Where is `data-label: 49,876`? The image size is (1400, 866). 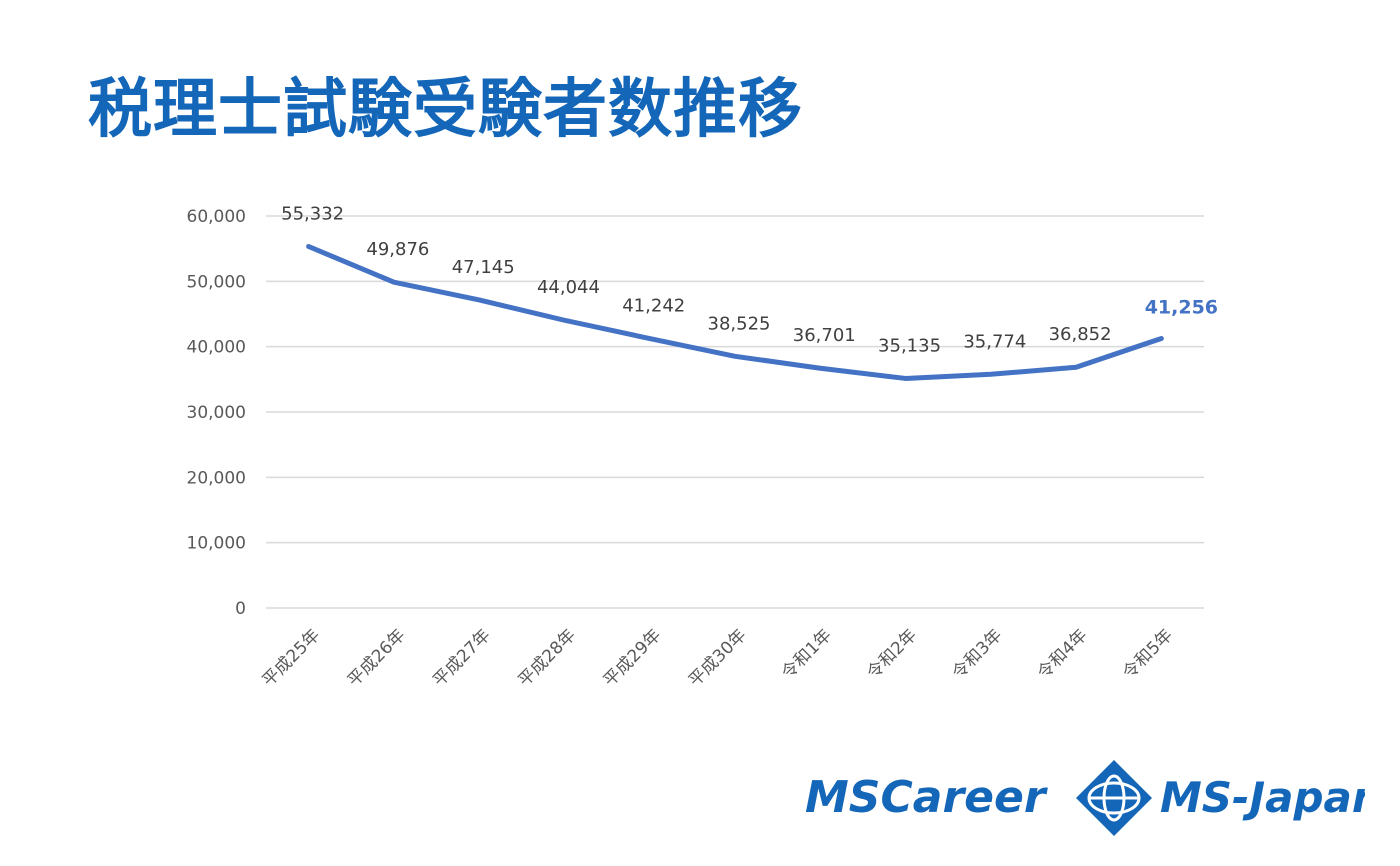
data-label: 49,876 is located at coordinates (397, 249).